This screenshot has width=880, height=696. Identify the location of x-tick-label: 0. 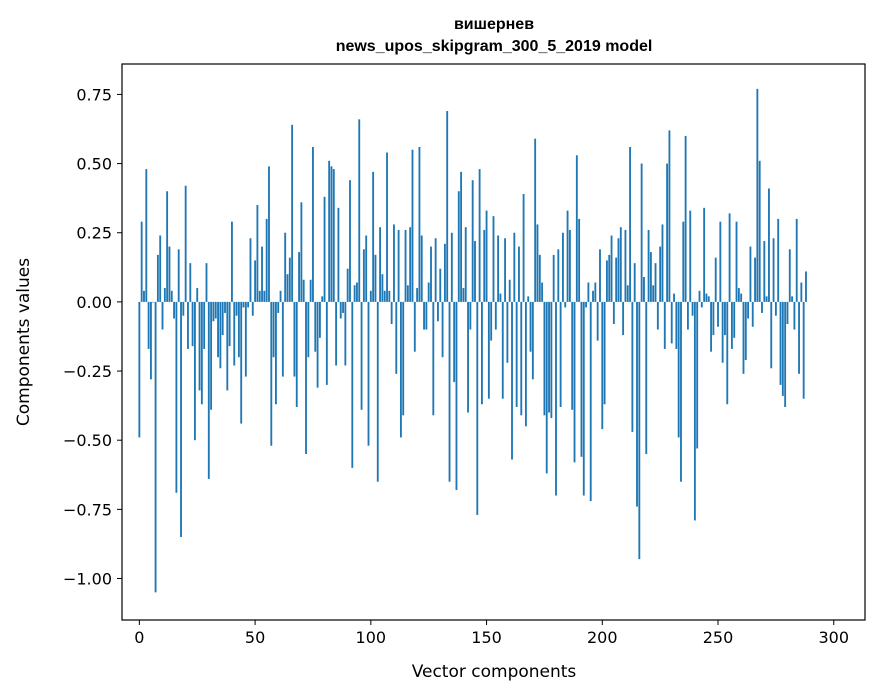
(139, 637).